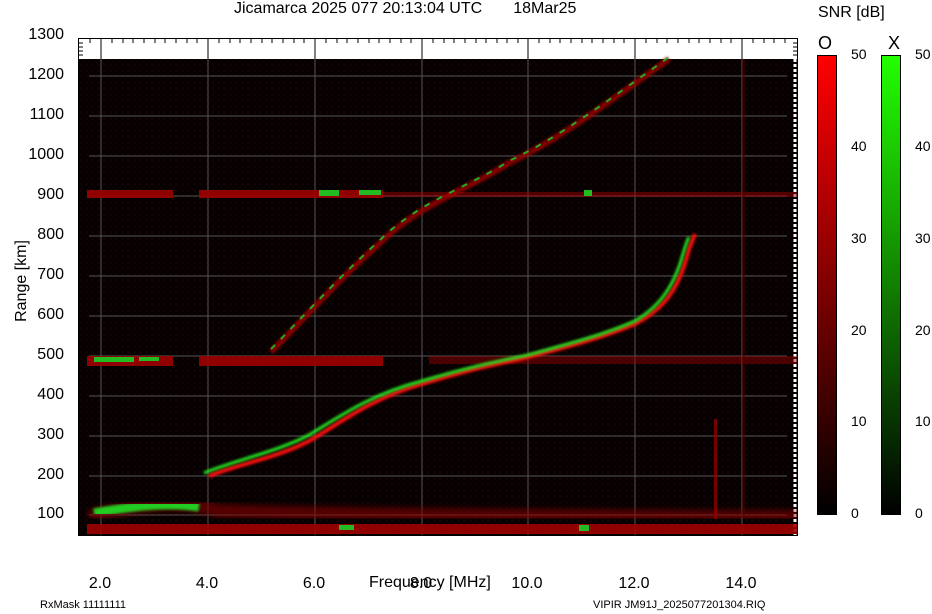 The image size is (932, 614). I want to click on rx-mask-label: RxMask 11111111, so click(83, 605).